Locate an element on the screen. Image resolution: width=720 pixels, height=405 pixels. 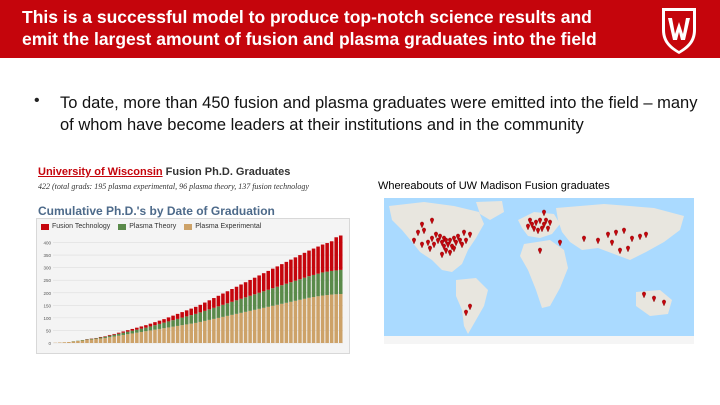
legend-item: Fusion Technology is located at coordinates (75, 226).